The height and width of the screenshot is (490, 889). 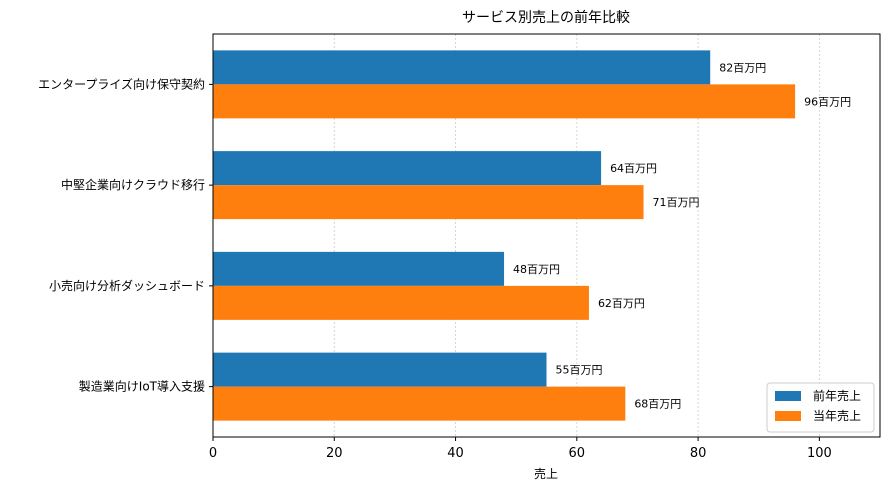 I want to click on bar-value-label: 62百万円, so click(x=621, y=303).